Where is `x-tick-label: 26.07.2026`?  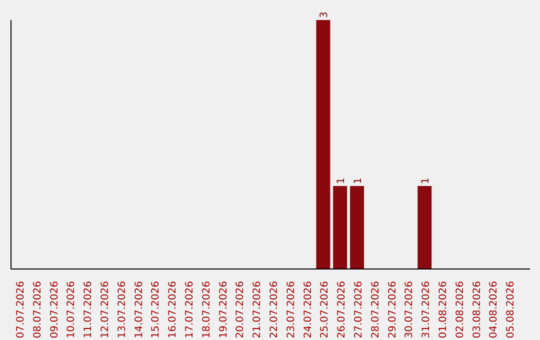 x-tick-label: 26.07.2026 is located at coordinates (342, 309).